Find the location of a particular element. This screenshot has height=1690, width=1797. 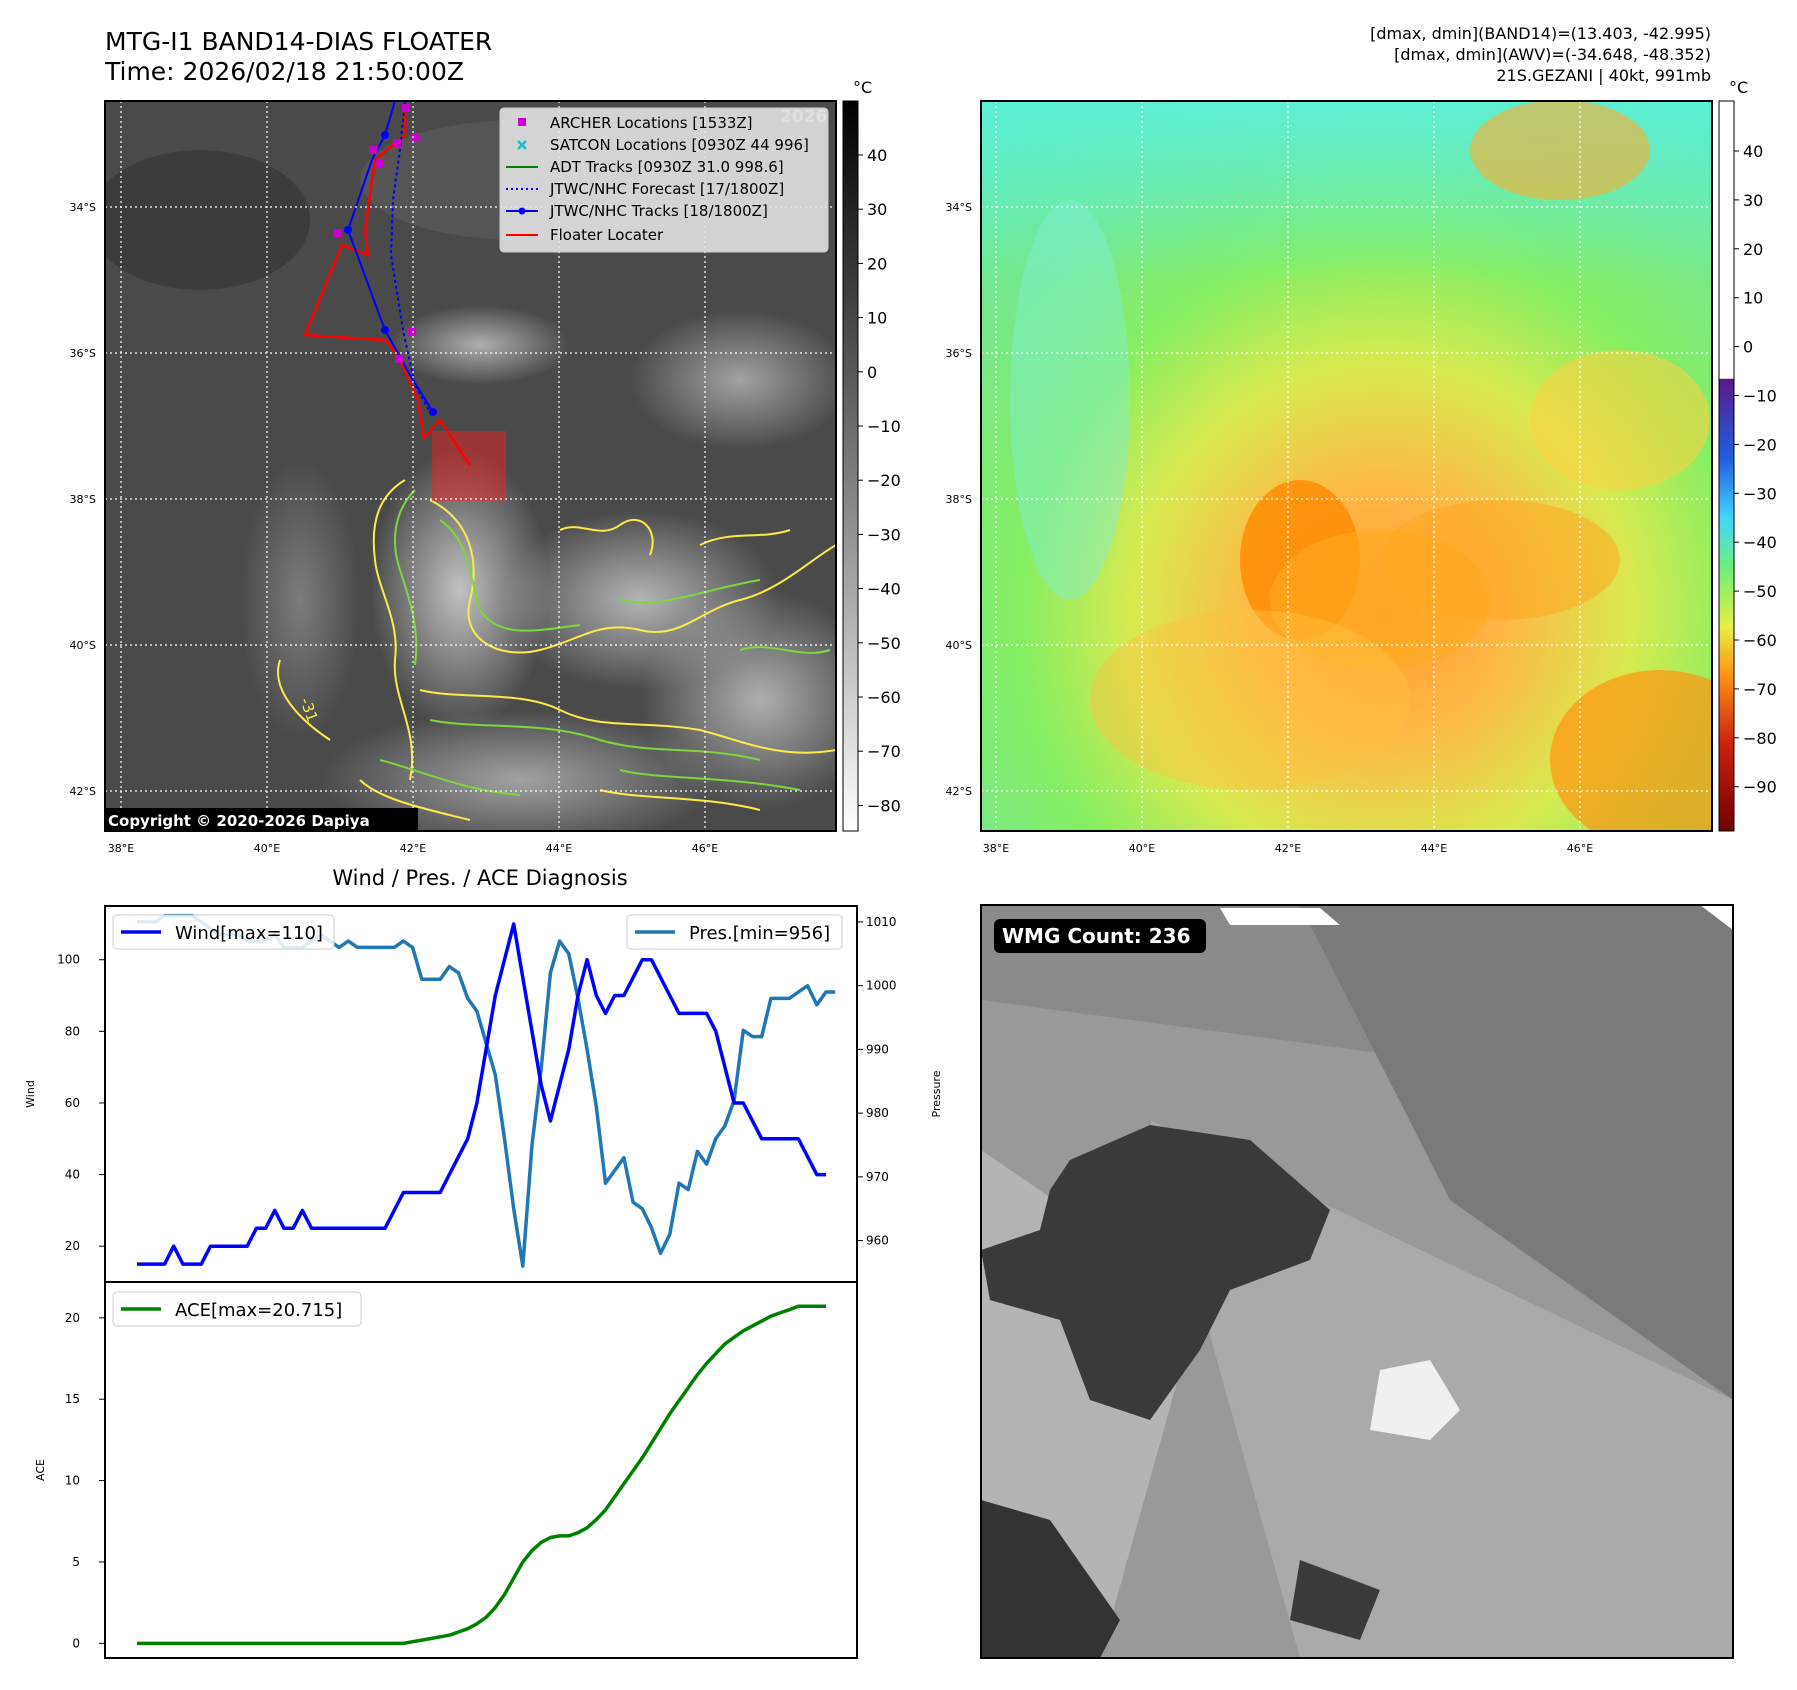

legend-label: JTWC/NHC Forecast [17/1800Z] is located at coordinates (666, 189).